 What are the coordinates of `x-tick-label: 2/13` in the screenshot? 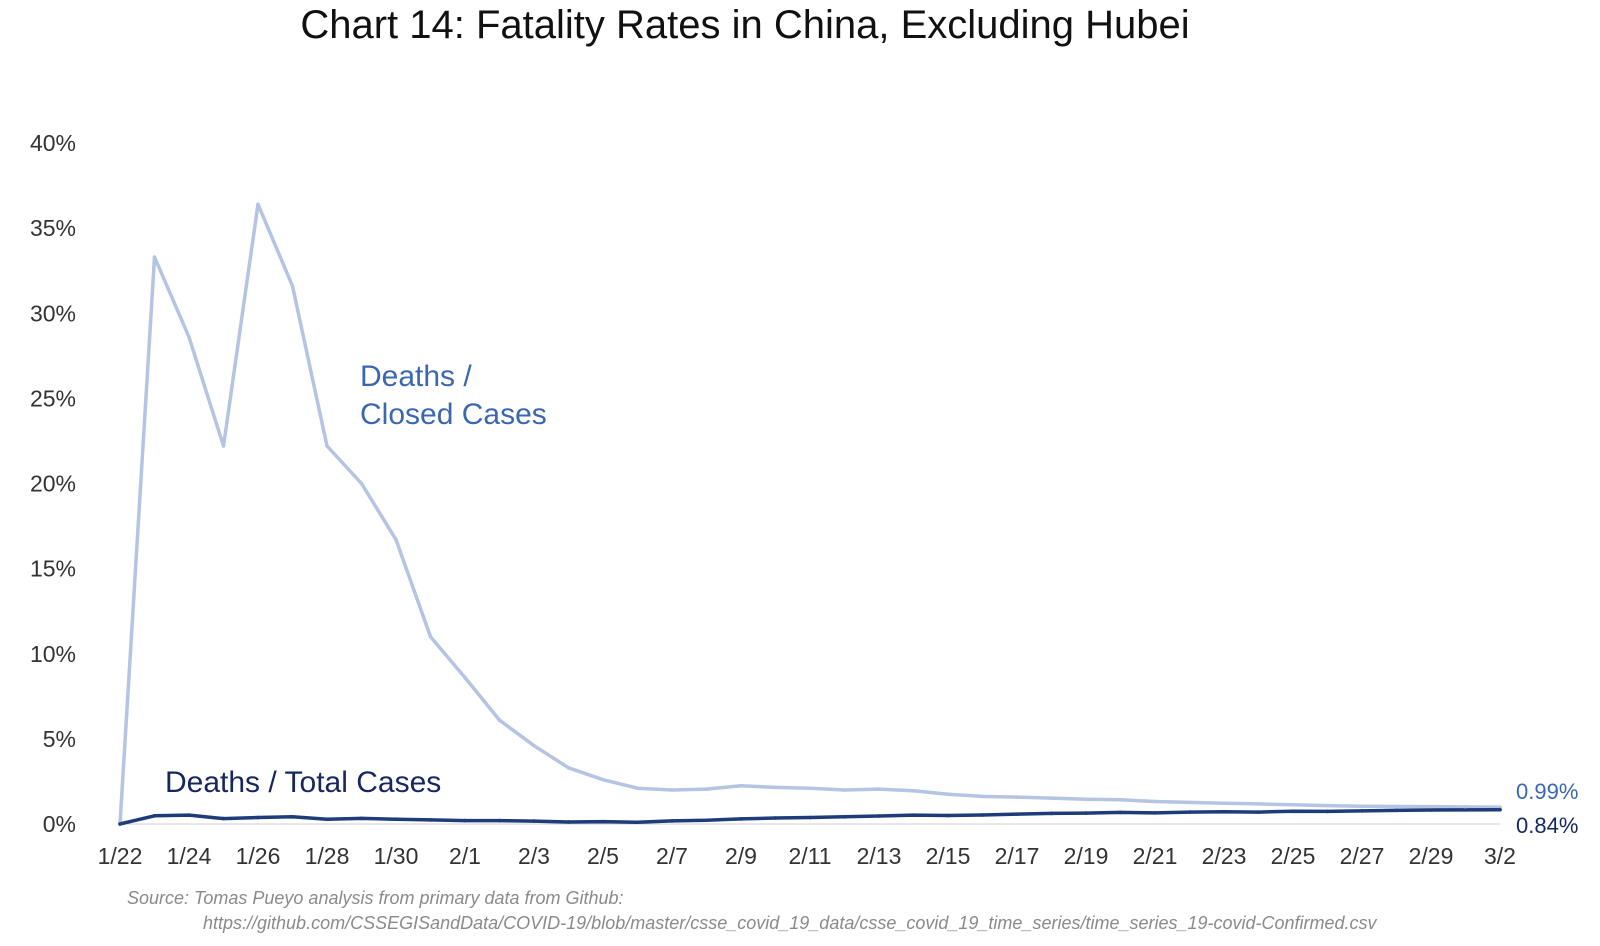 It's located at (879, 856).